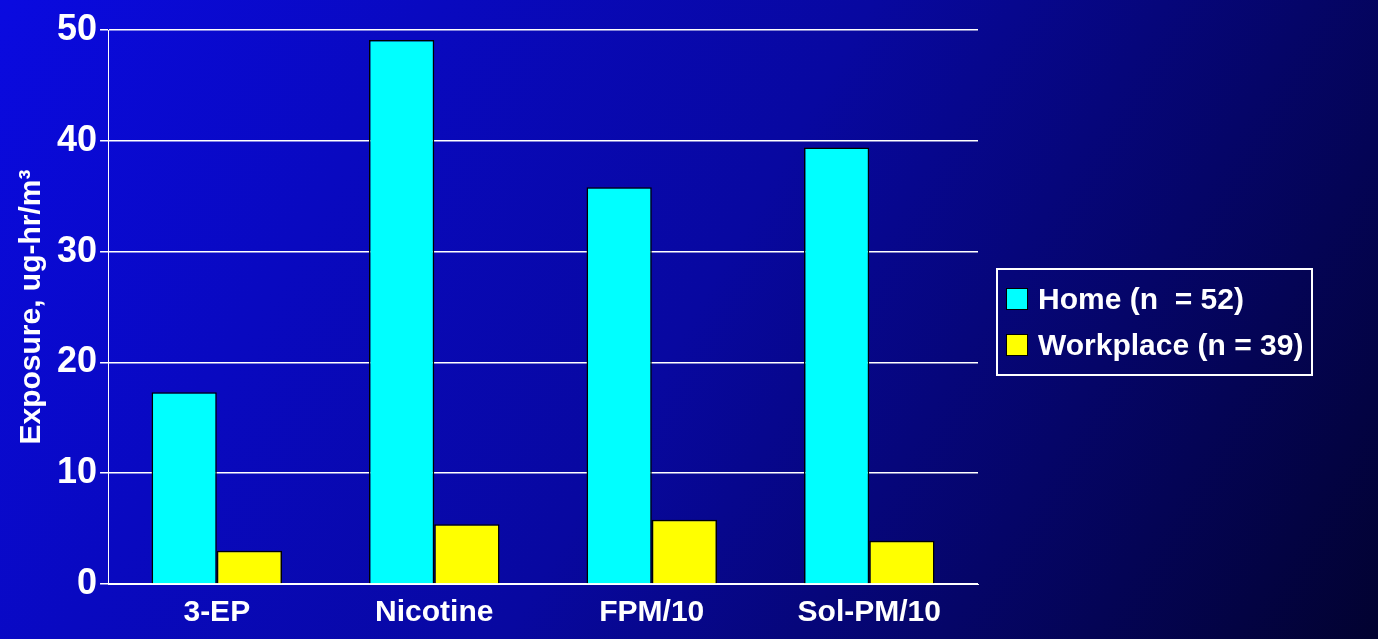 The width and height of the screenshot is (1378, 639). I want to click on x-tick-label: FPM/10, so click(652, 611).